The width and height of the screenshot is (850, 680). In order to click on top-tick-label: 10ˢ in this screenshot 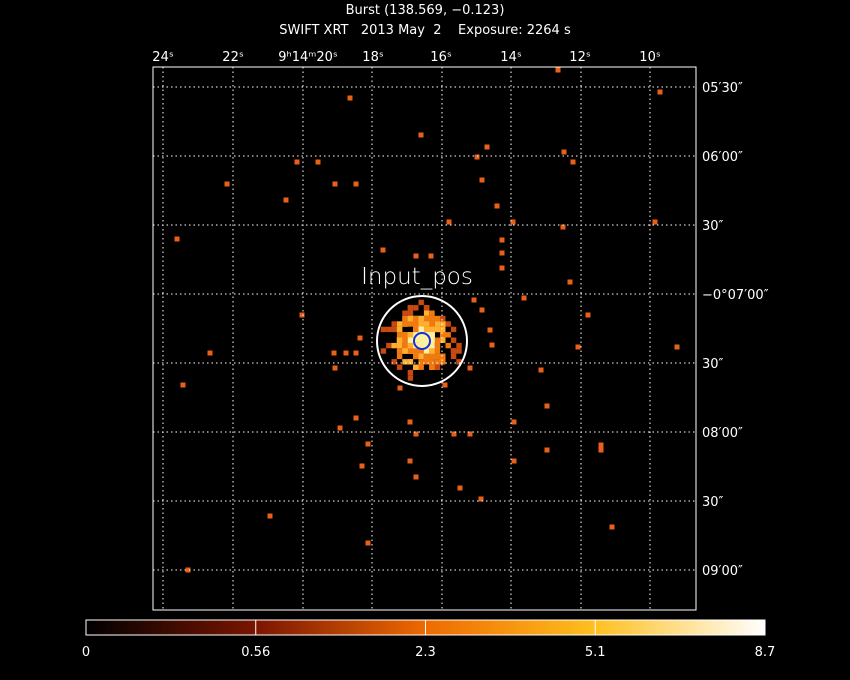, I will do `click(650, 57)`.